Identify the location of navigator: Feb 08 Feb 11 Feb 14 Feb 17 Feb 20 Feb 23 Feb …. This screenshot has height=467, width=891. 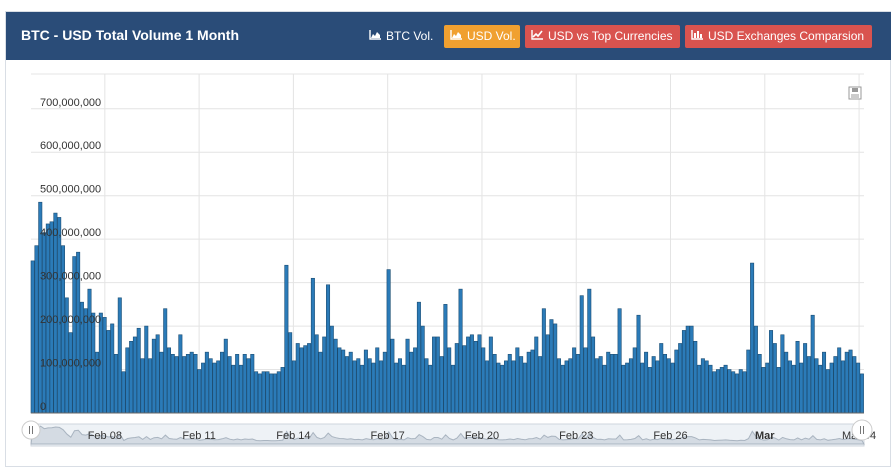
(453, 435).